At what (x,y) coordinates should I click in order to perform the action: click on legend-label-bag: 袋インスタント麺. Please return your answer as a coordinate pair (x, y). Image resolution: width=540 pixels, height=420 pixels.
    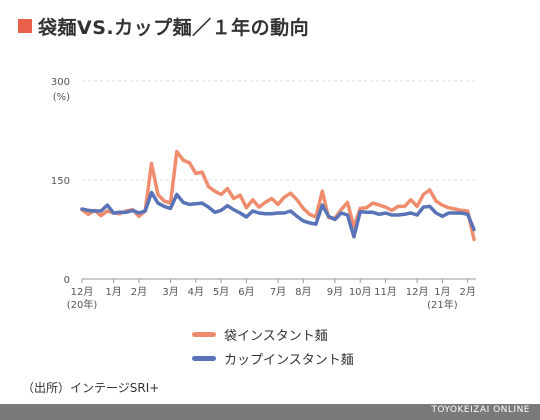
    Looking at the image, I should click on (276, 336).